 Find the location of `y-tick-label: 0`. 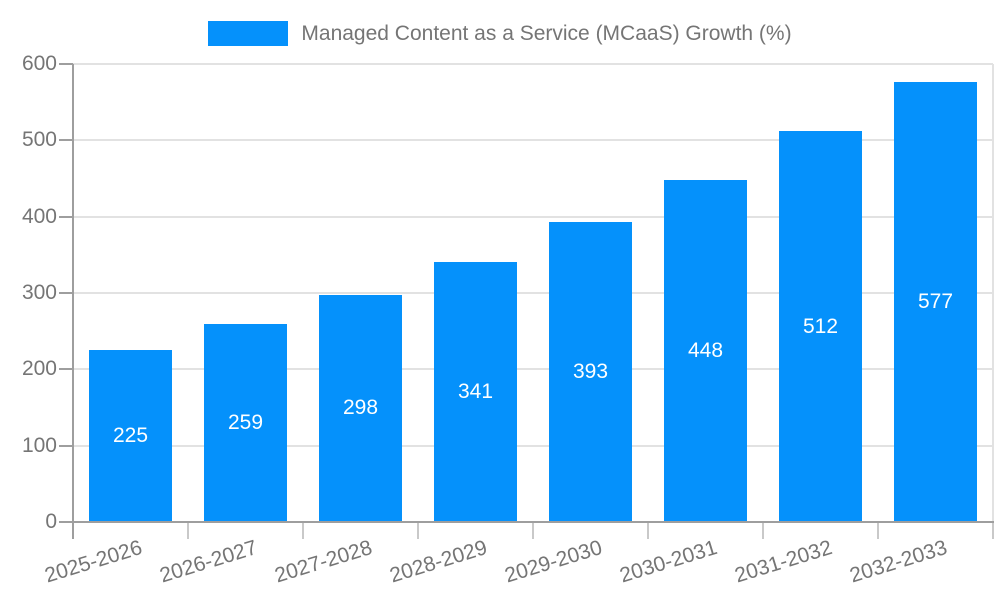

y-tick-label: 0 is located at coordinates (51, 521).